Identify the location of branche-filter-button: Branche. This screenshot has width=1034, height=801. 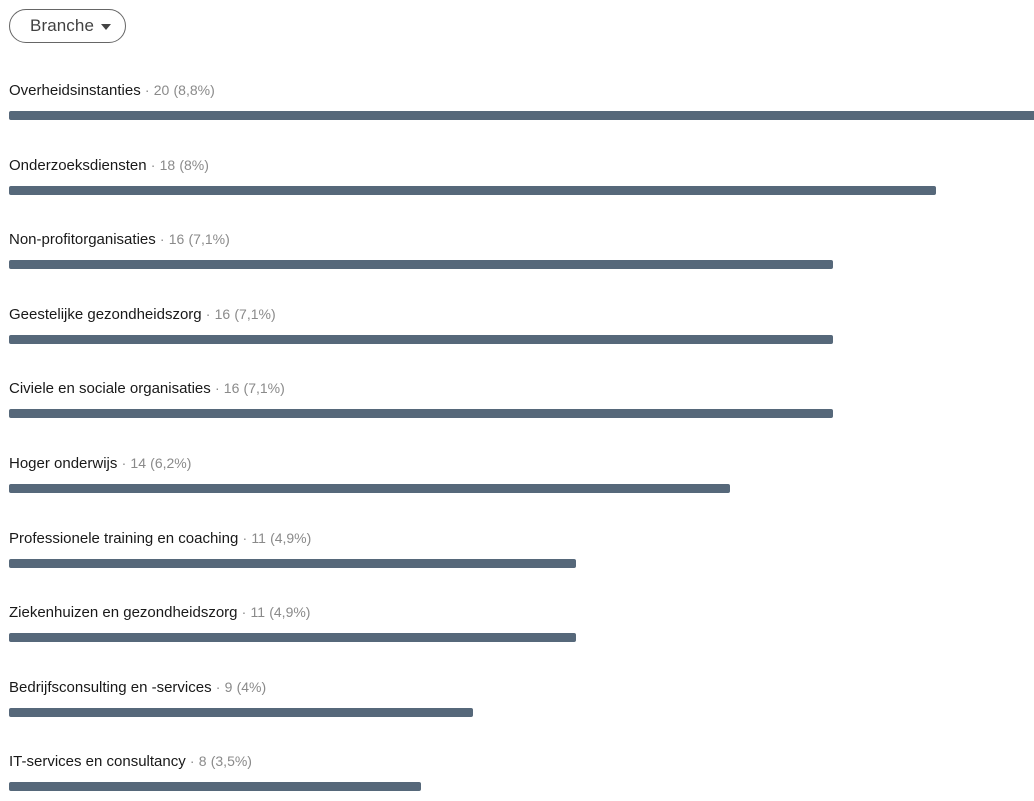
(68, 26).